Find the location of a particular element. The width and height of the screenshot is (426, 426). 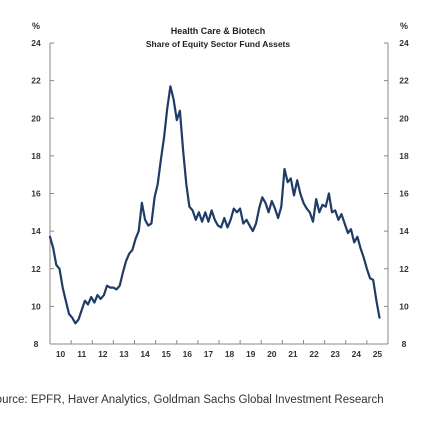

chart-subtitle: Share of Equity Sector Fund Assets is located at coordinates (218, 44).